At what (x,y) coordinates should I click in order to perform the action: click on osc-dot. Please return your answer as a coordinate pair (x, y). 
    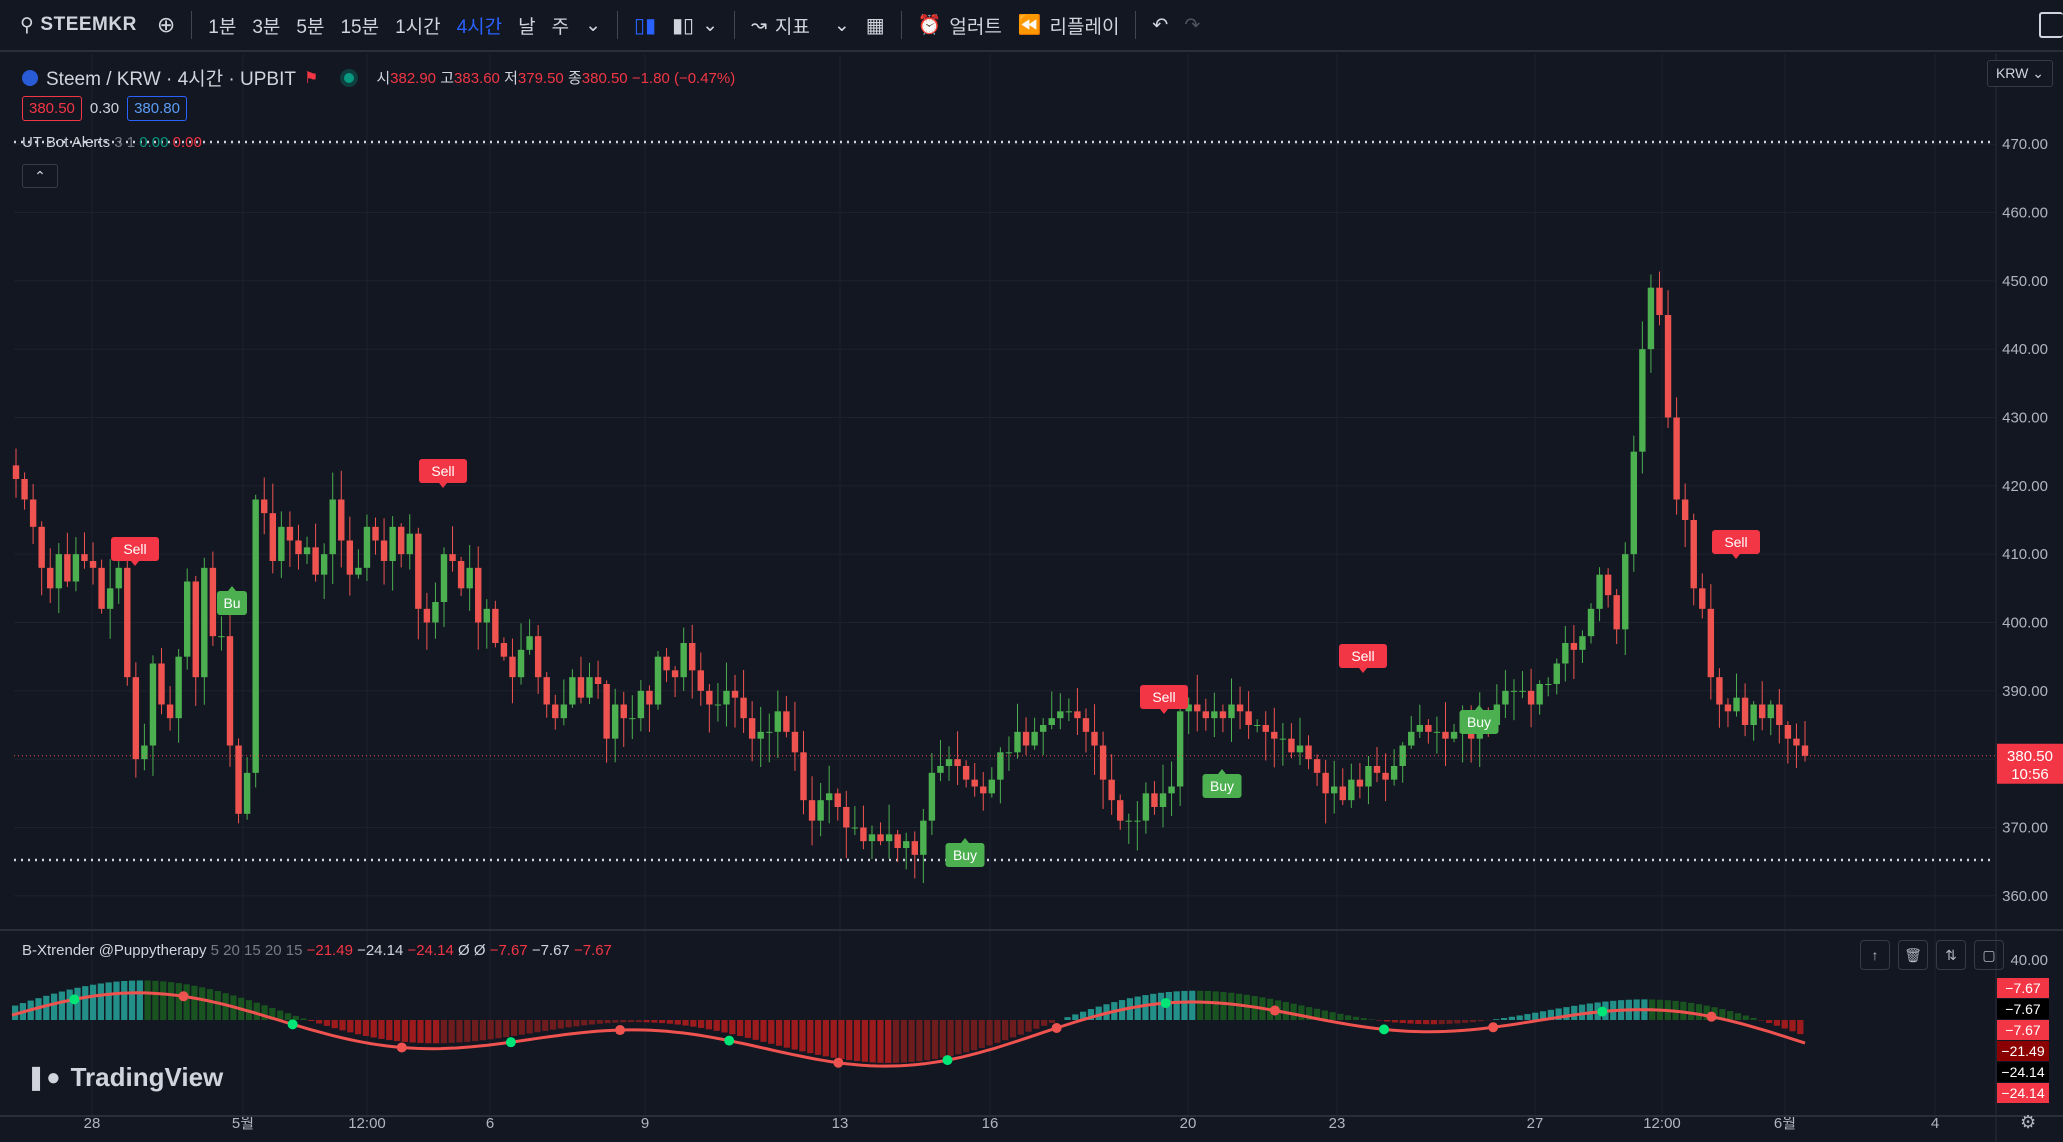
    Looking at the image, I should click on (729, 1040).